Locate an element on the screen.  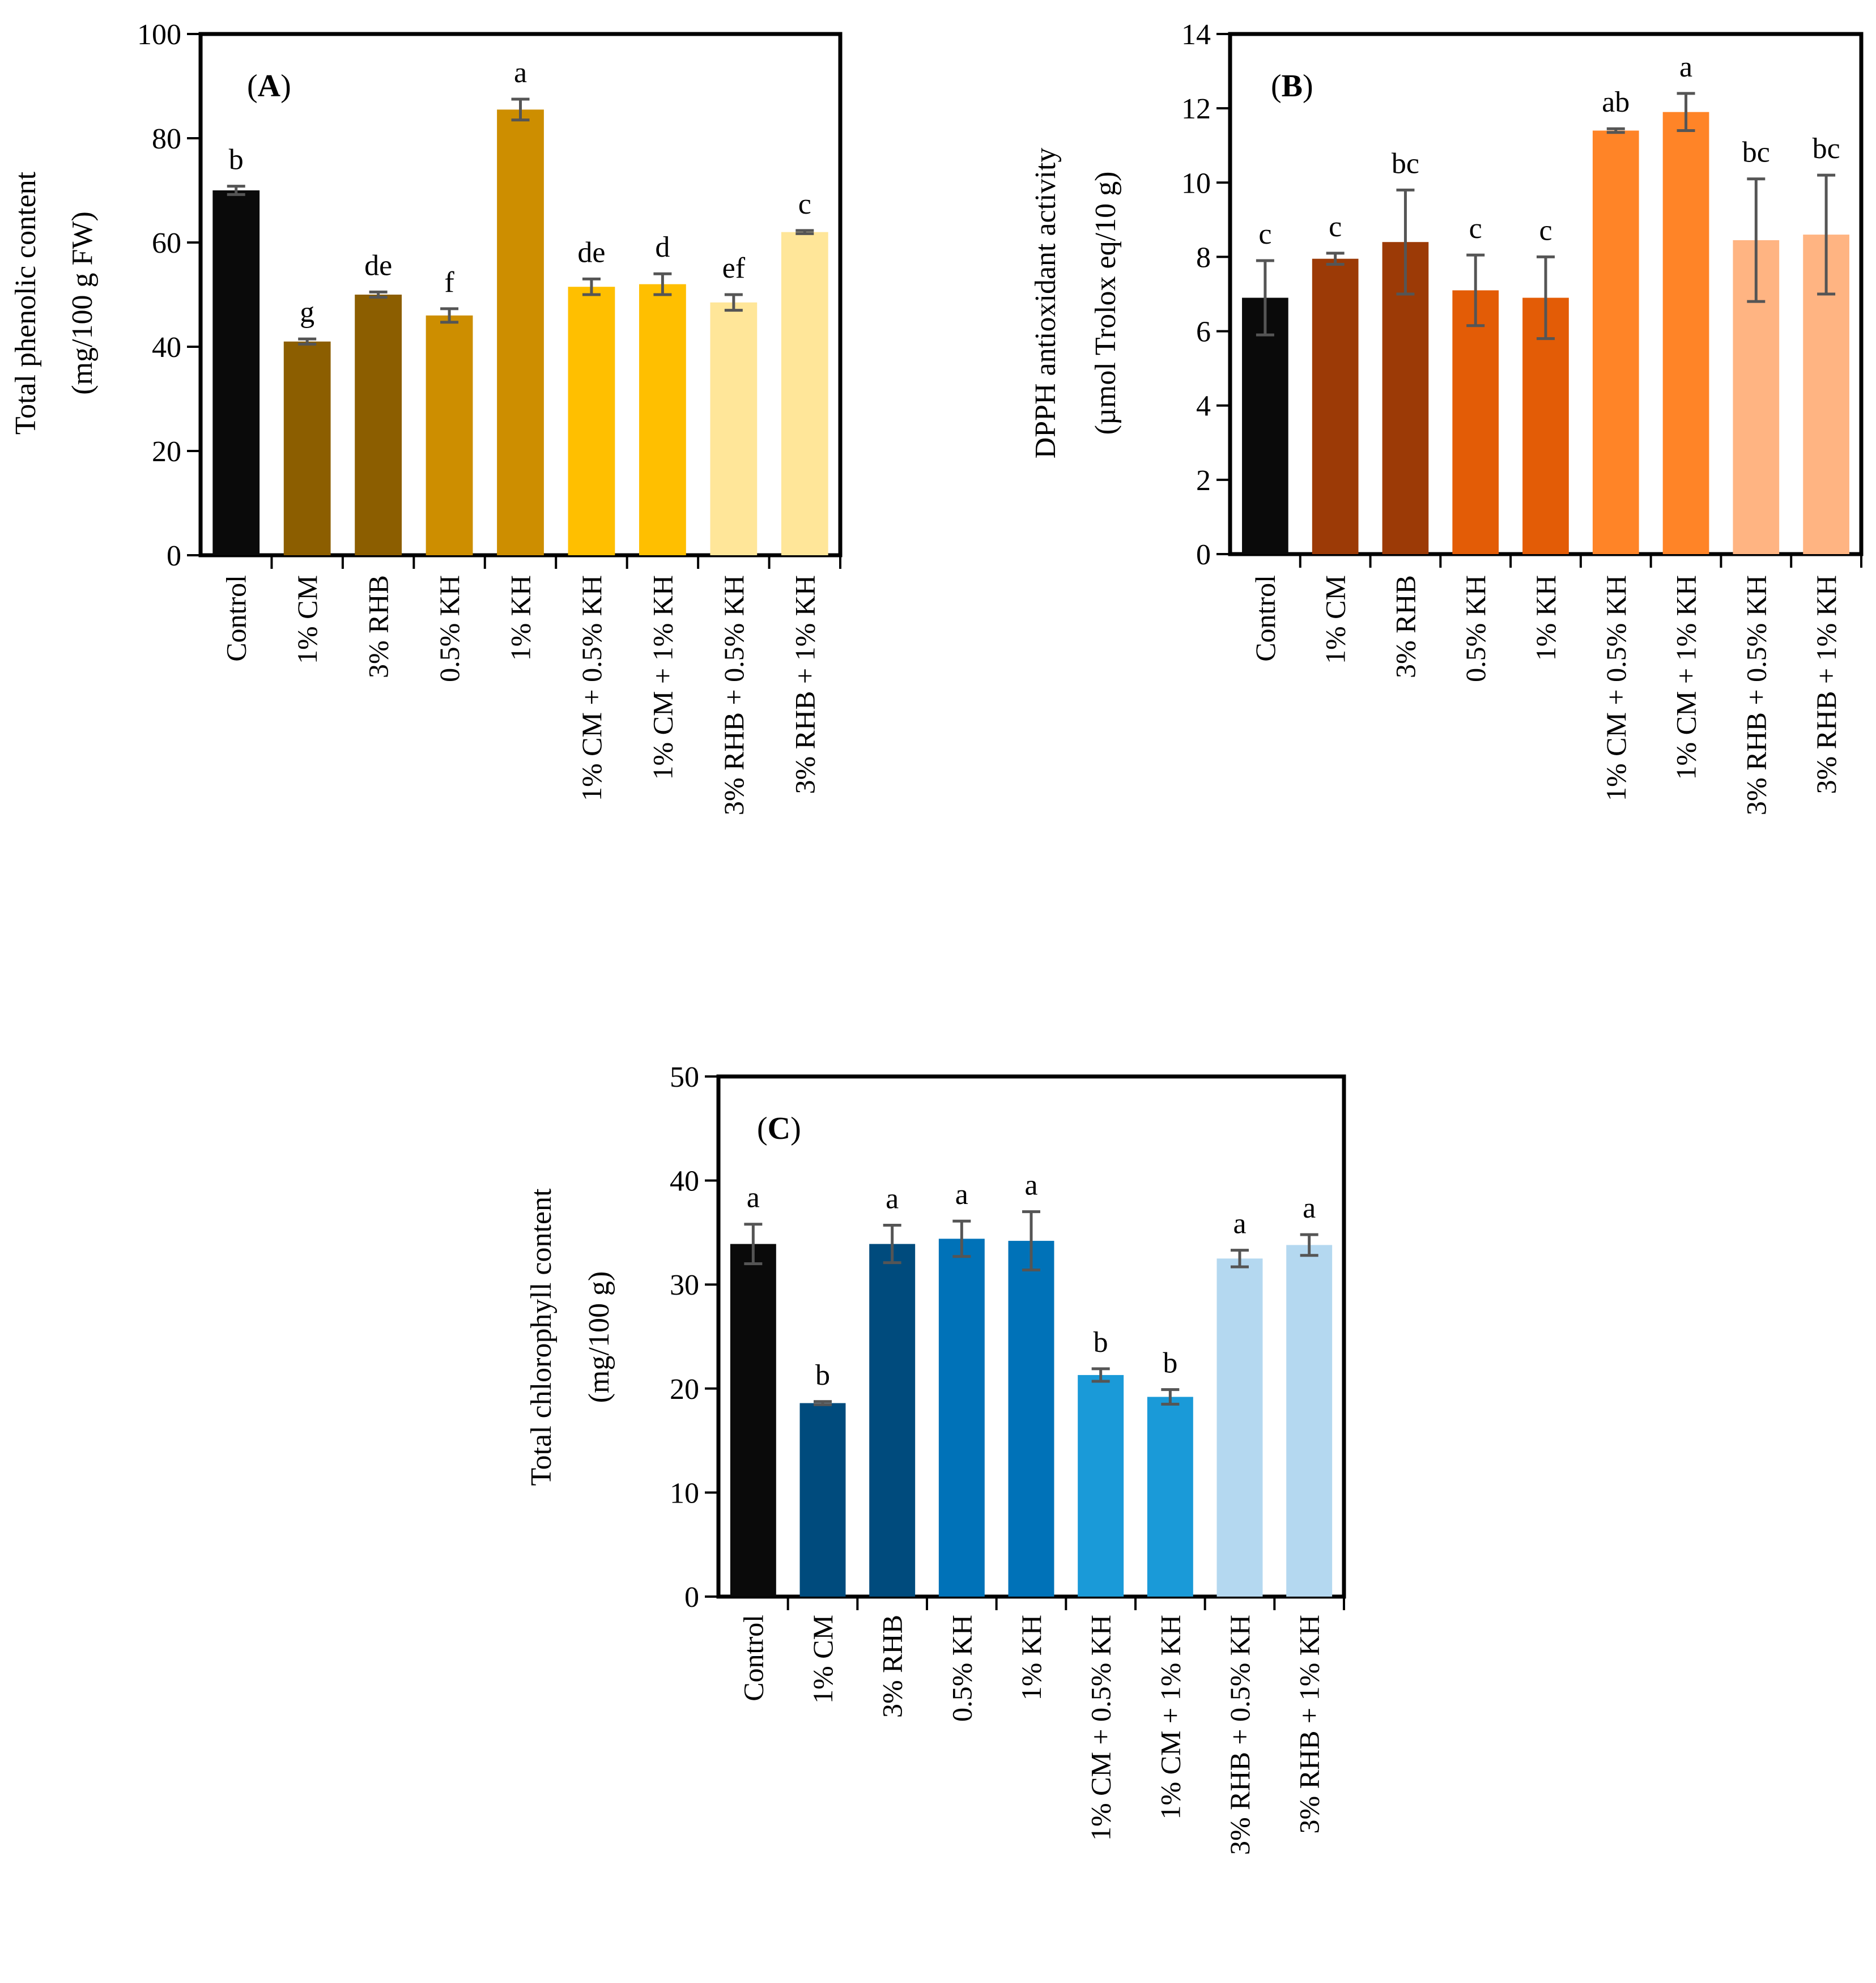
significance-letter: ab is located at coordinates (1616, 102).